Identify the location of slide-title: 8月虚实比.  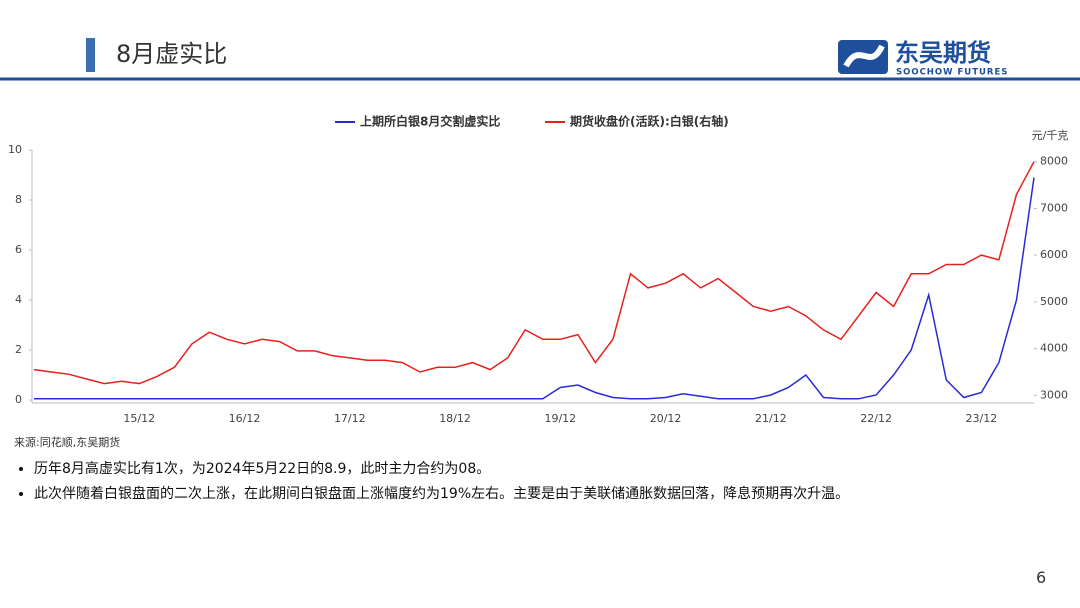
(172, 54).